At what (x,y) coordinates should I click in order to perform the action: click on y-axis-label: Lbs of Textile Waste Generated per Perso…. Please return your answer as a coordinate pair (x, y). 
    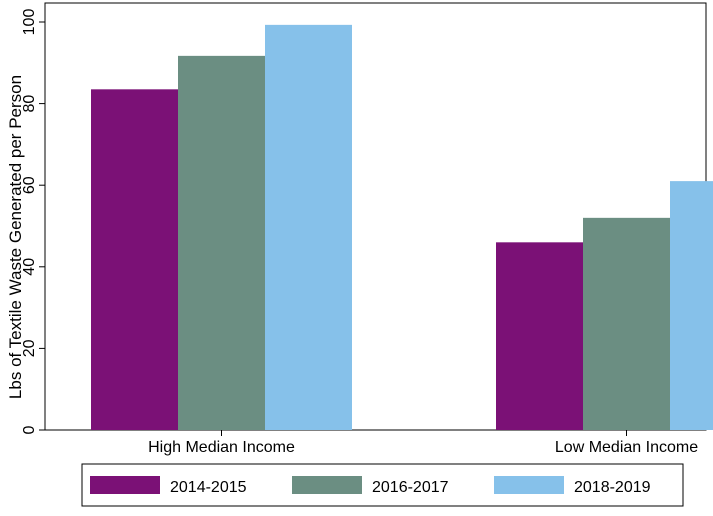
    Looking at the image, I should click on (15, 237).